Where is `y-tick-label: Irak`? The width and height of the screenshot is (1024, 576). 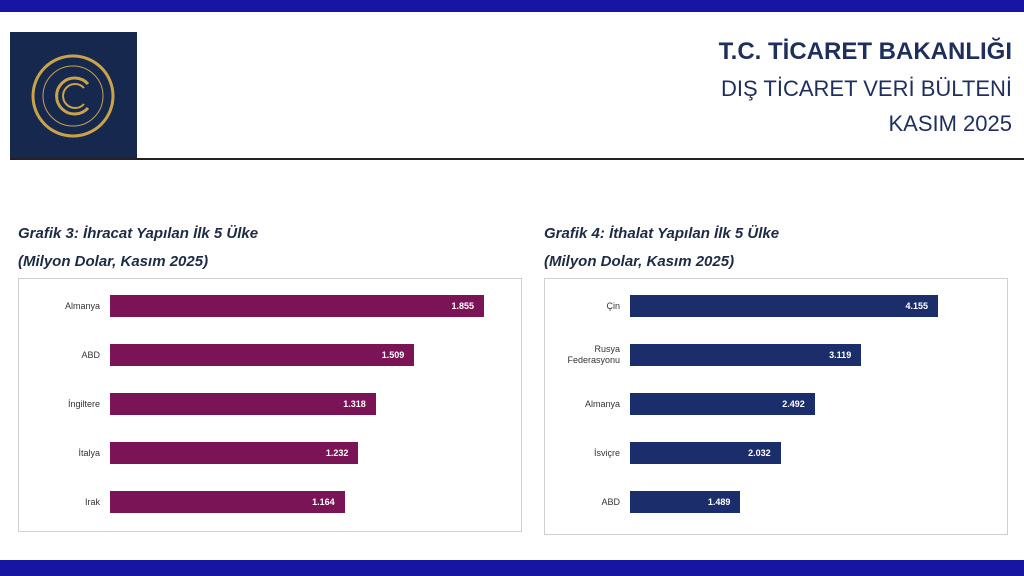
y-tick-label: Irak is located at coordinates (92, 501).